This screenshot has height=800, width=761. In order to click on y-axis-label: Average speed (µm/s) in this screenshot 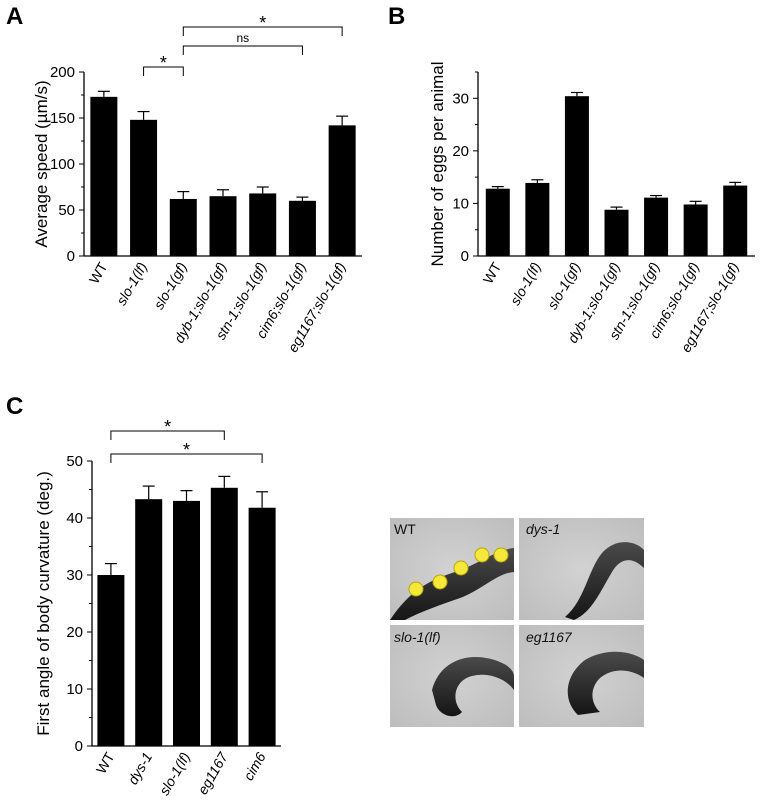, I will do `click(41, 163)`.